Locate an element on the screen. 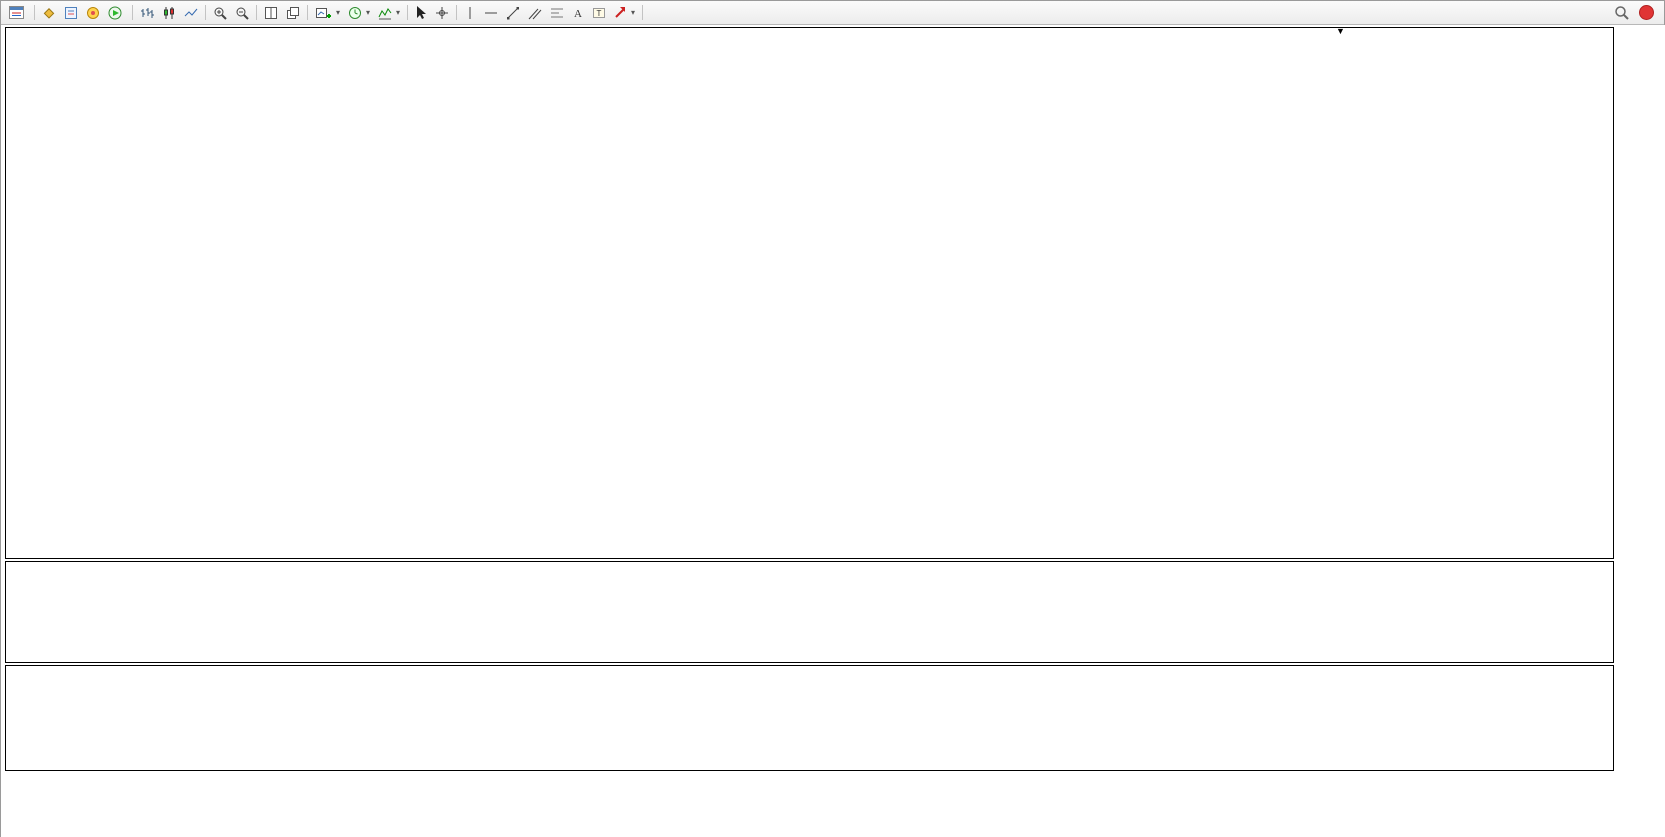 The height and width of the screenshot is (837, 1665). arrows-shapes-button: ▾ is located at coordinates (624, 13).